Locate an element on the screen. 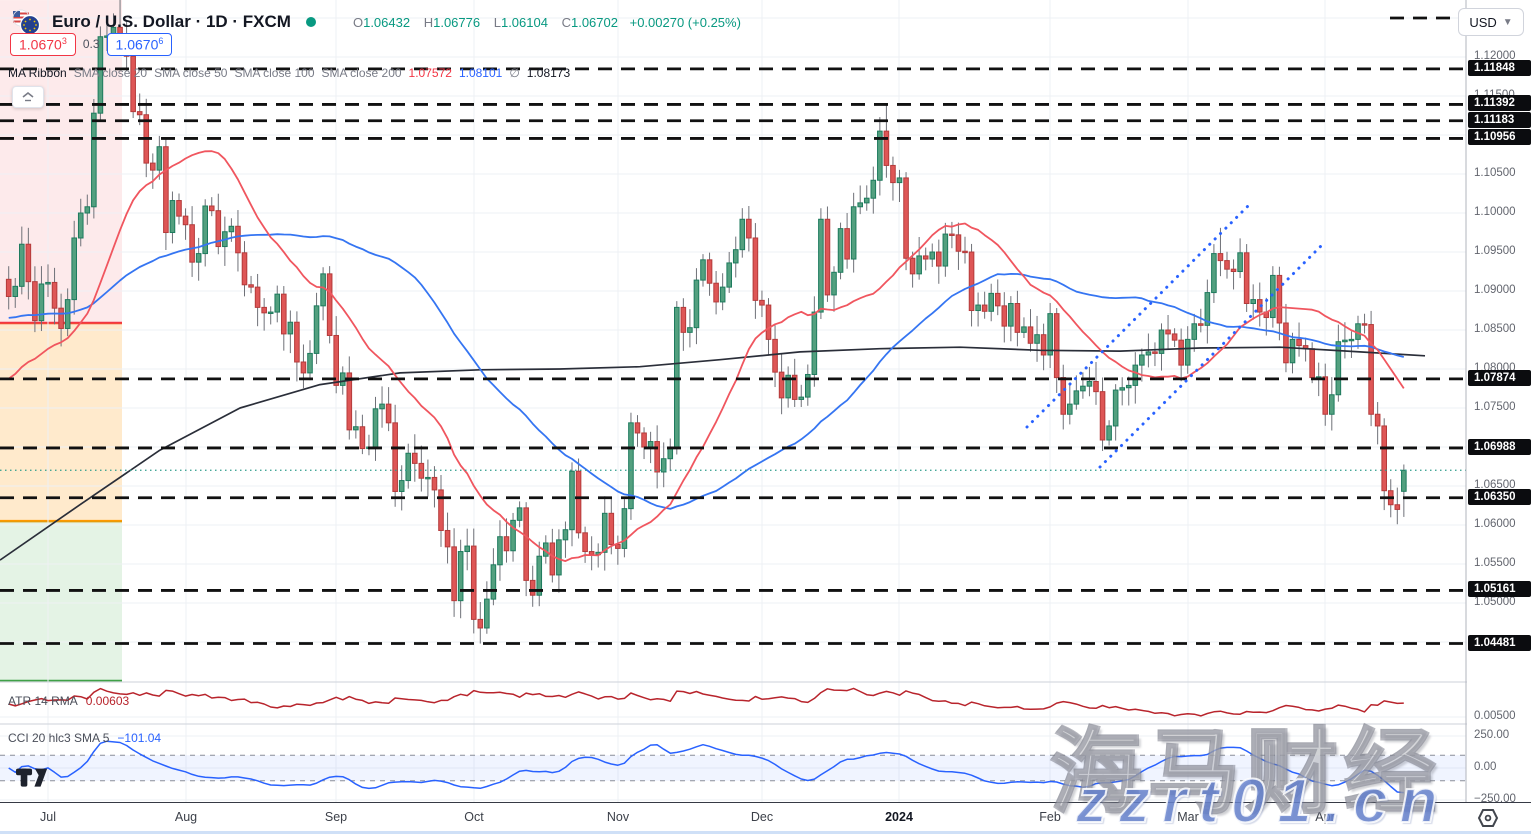 The image size is (1531, 837). atr-value: 0.00603 is located at coordinates (107, 701).